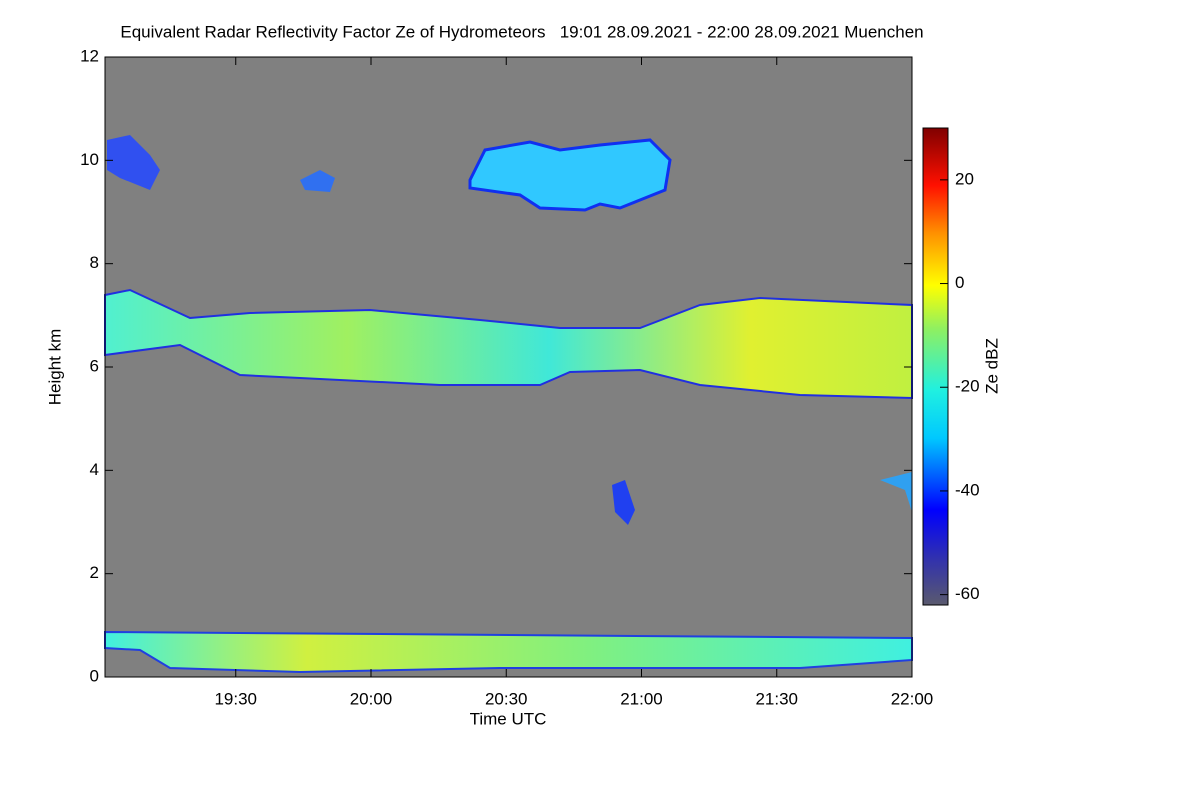 This screenshot has width=1200, height=805. What do you see at coordinates (89, 159) in the screenshot?
I see `y-tick-label: 10` at bounding box center [89, 159].